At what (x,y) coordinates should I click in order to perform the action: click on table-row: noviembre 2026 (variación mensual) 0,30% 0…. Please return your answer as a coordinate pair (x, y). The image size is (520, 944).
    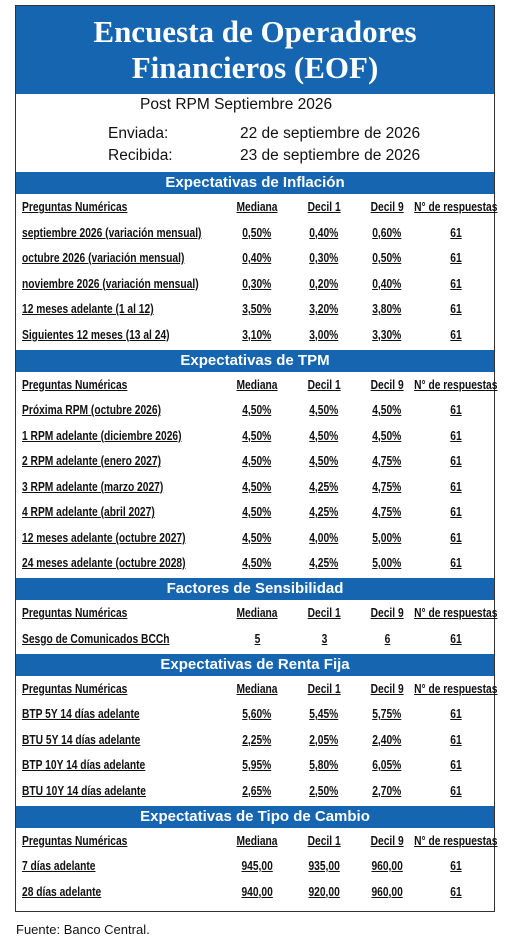
    Looking at the image, I should click on (255, 284).